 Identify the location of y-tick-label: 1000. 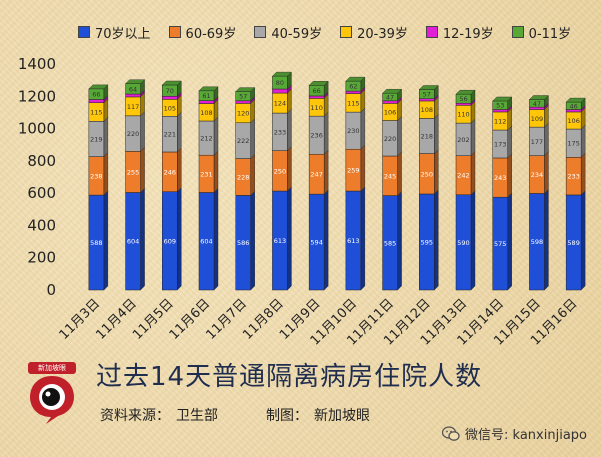
(37, 129).